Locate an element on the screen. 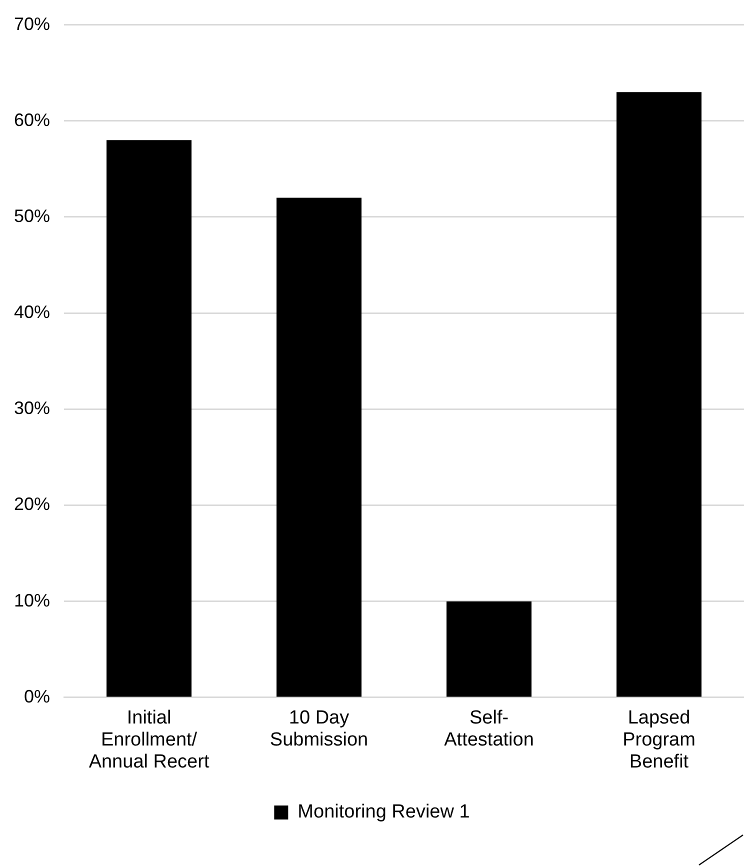 The image size is (744, 866). legend-label: Monitoring Review 1 is located at coordinates (384, 812).